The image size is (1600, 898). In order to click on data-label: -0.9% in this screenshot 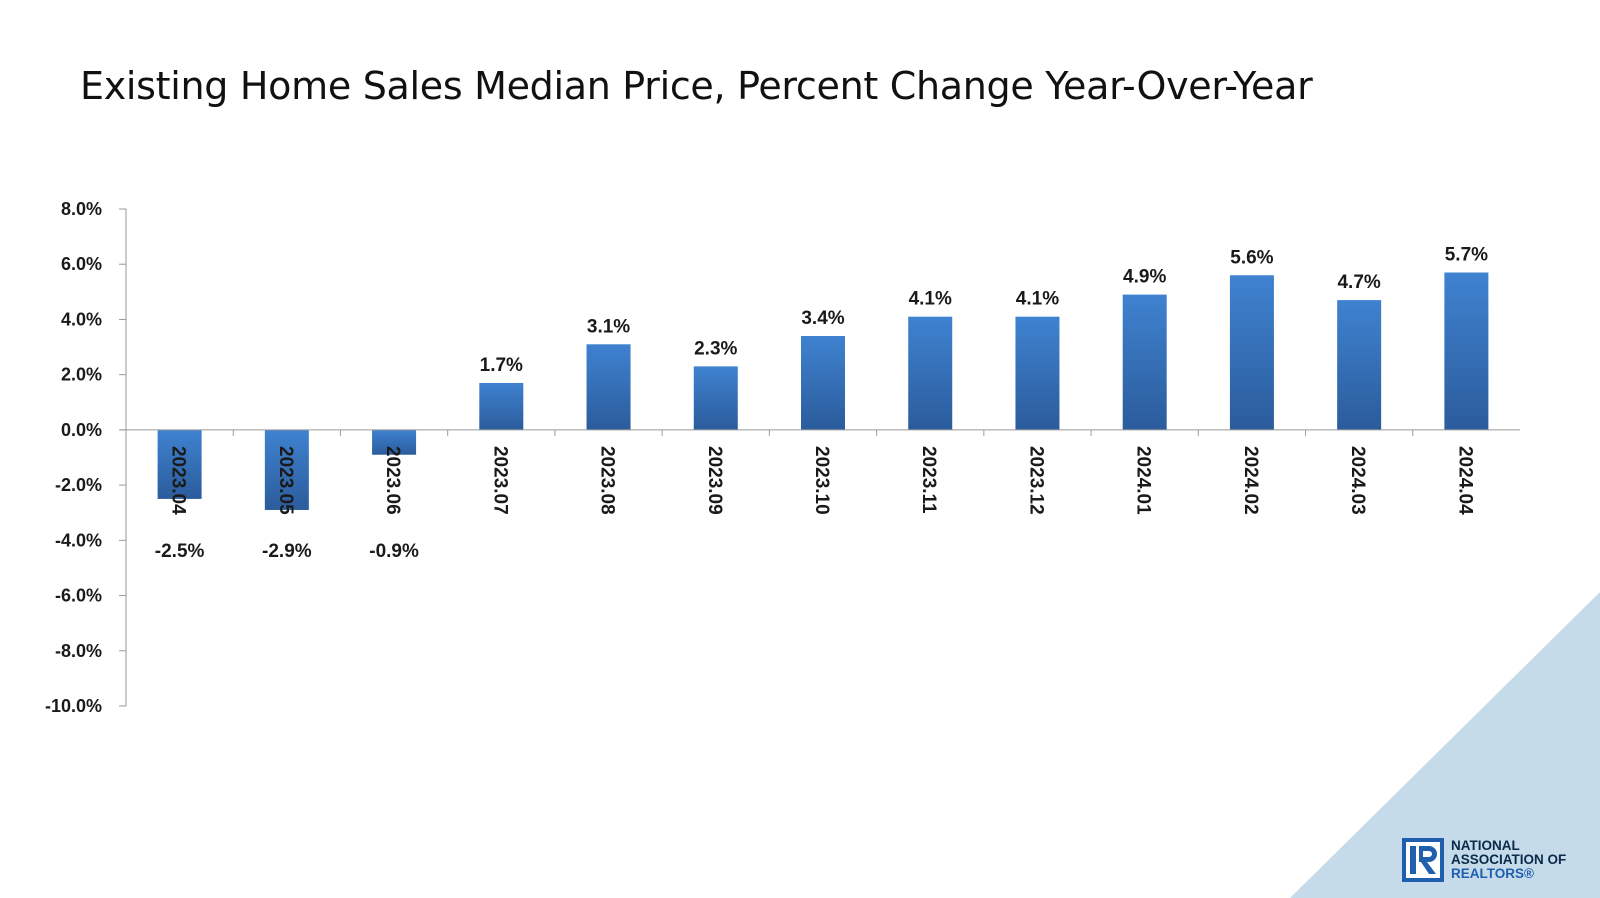, I will do `click(394, 551)`.